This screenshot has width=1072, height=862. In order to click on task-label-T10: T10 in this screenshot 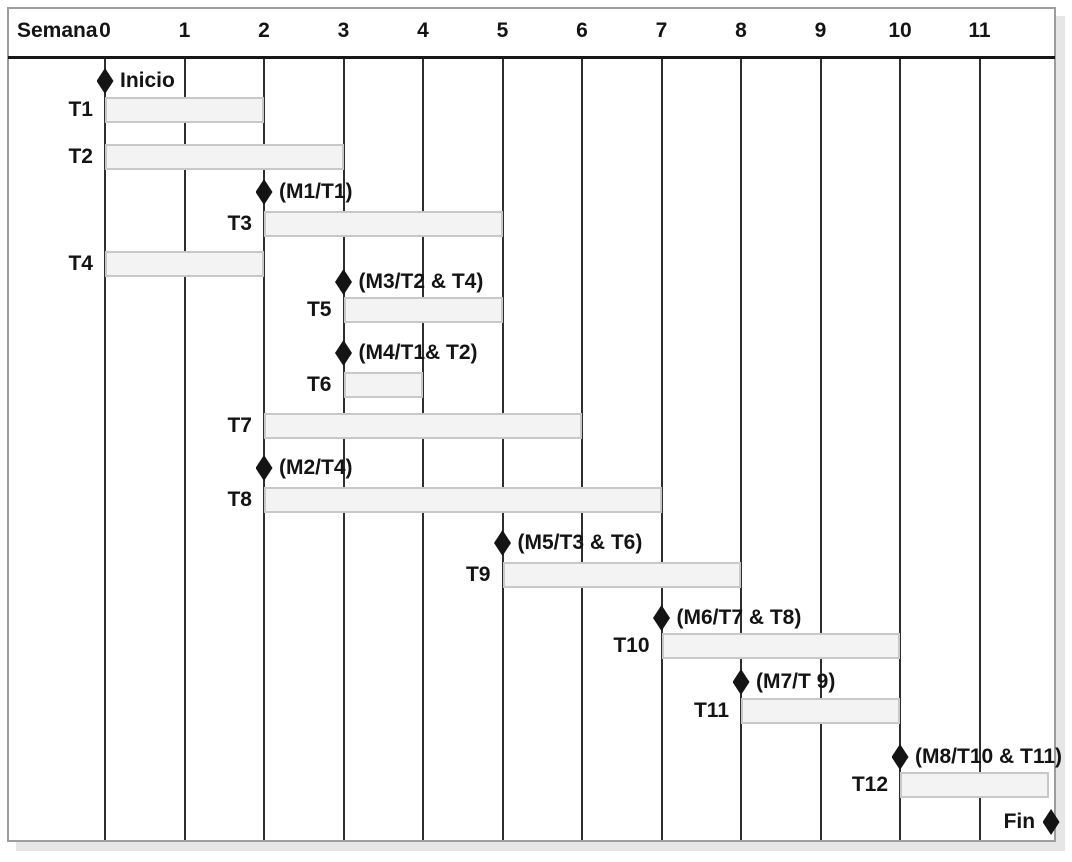, I will do `click(631, 645)`.